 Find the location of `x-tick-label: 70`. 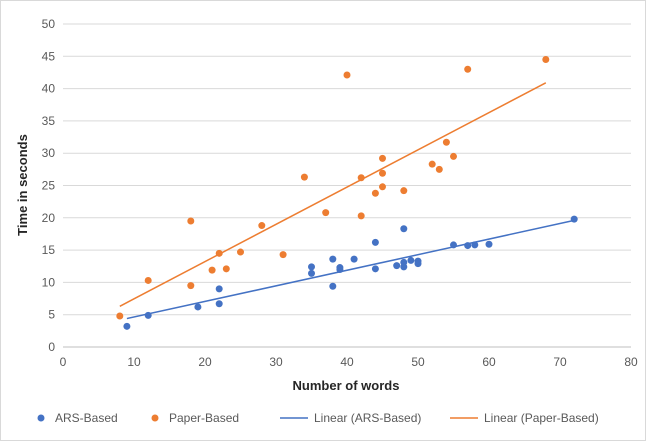

x-tick-label: 70 is located at coordinates (560, 362).